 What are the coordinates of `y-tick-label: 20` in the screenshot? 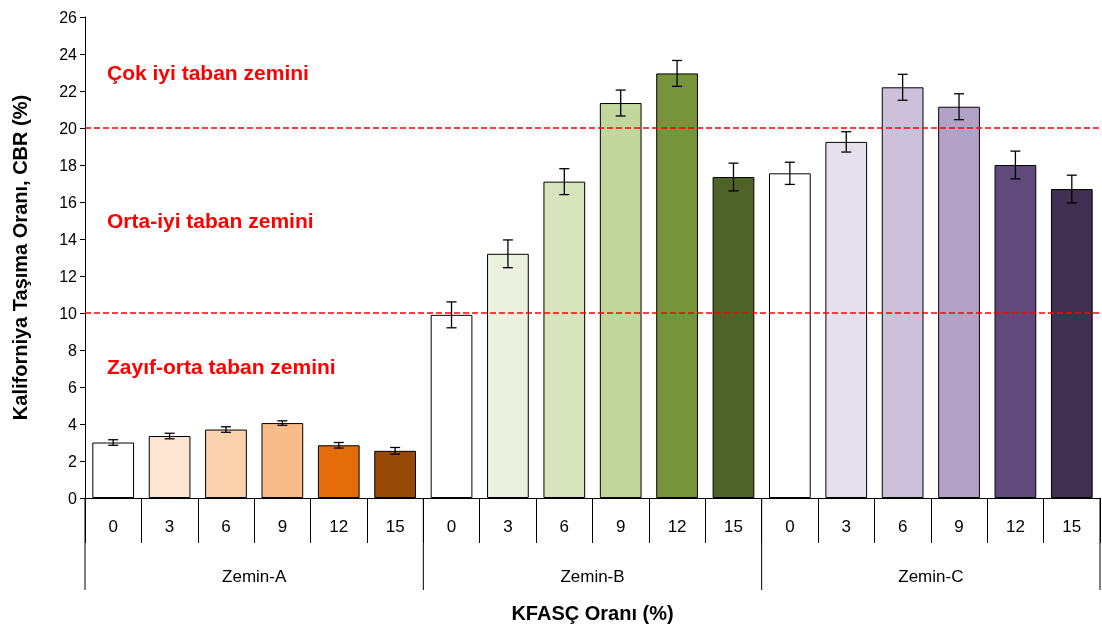 It's located at (68, 128).